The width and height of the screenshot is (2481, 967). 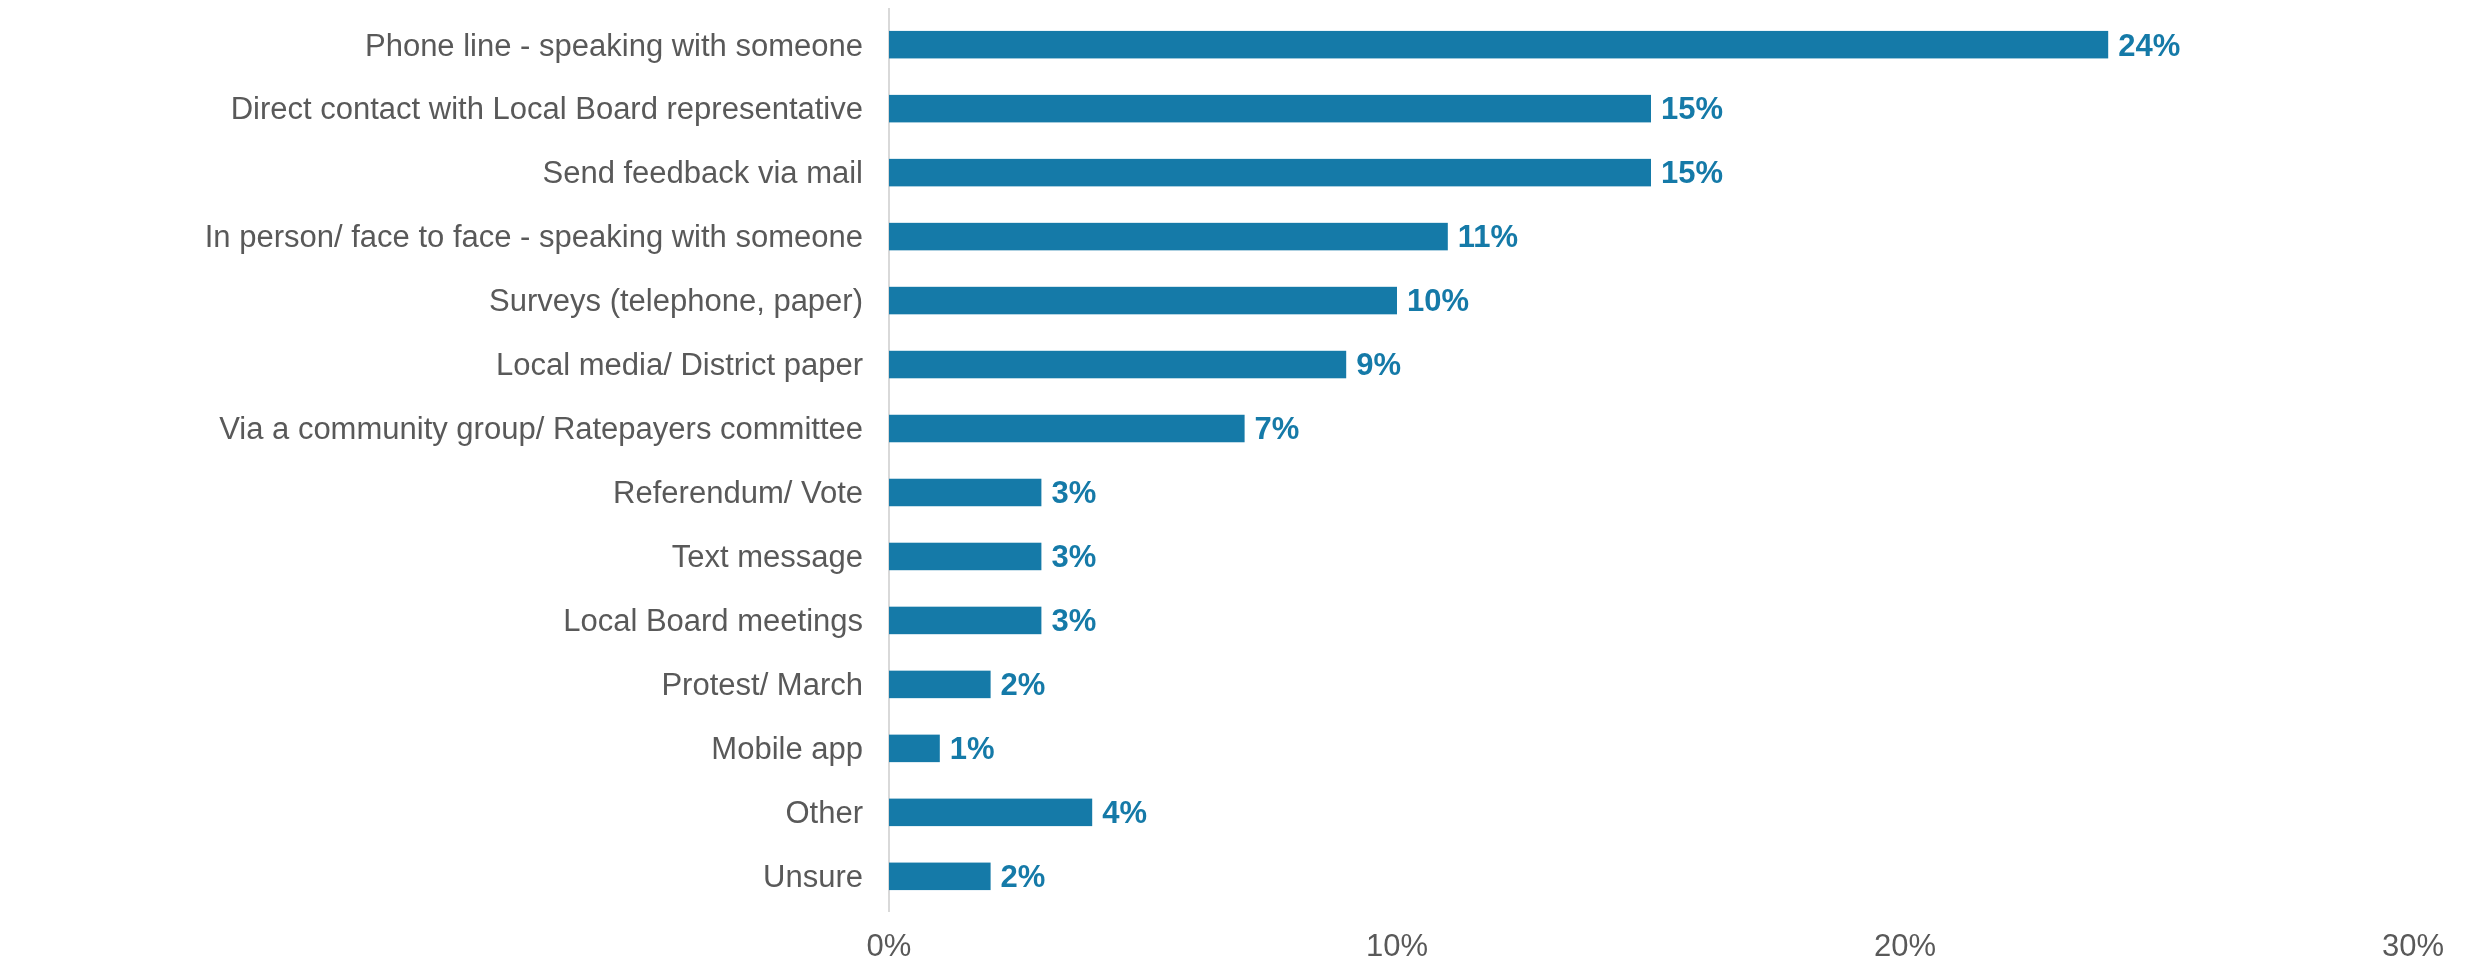 I want to click on y-tick-label: Via a community group/ Ratepayers committee, so click(x=541, y=429).